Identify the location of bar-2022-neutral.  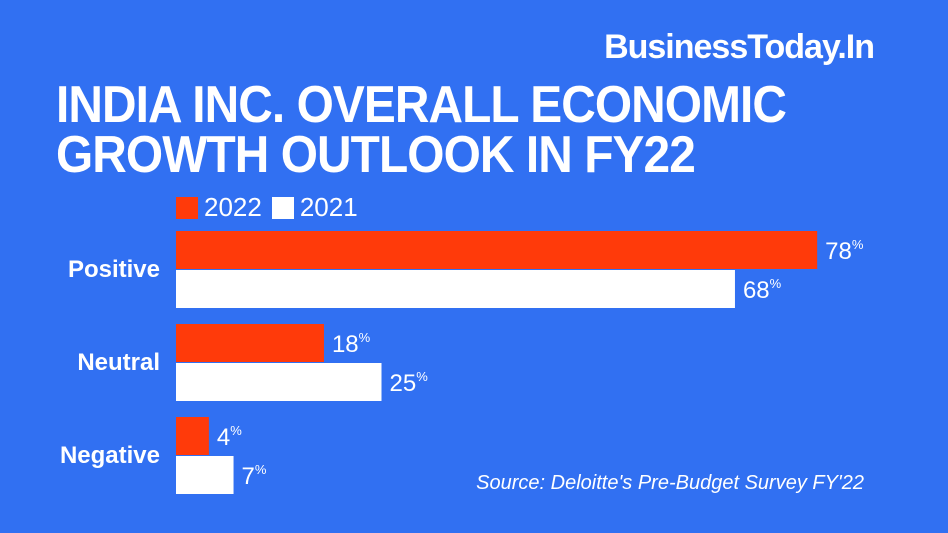
(250, 343).